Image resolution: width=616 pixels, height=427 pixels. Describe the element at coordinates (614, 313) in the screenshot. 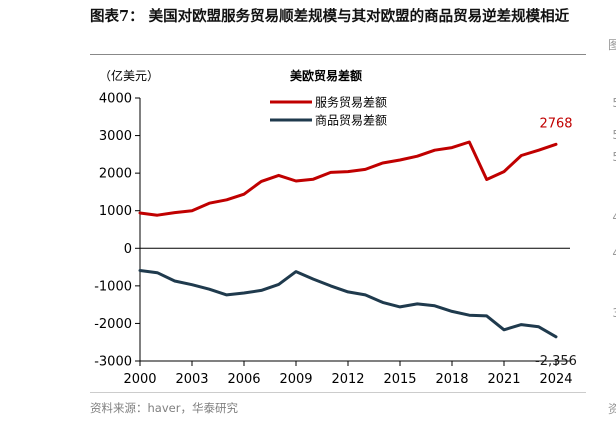

I see `edge-glyph: 3` at that location.